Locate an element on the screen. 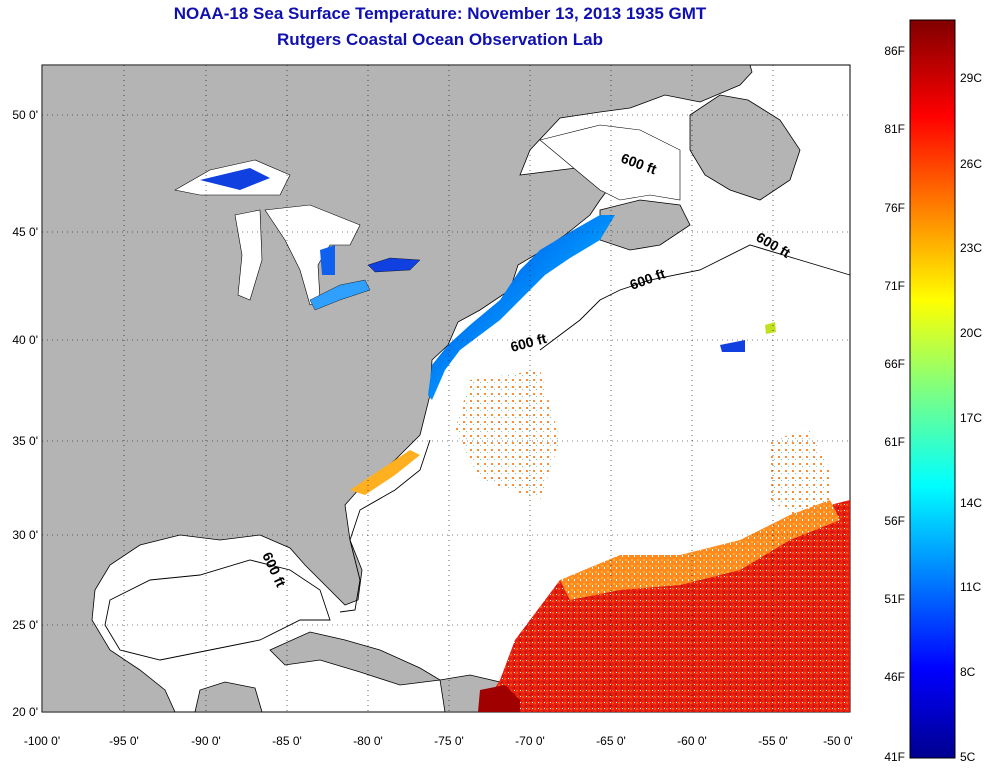 This screenshot has height=770, width=984. colorbar-c-label: 11C is located at coordinates (970, 587).